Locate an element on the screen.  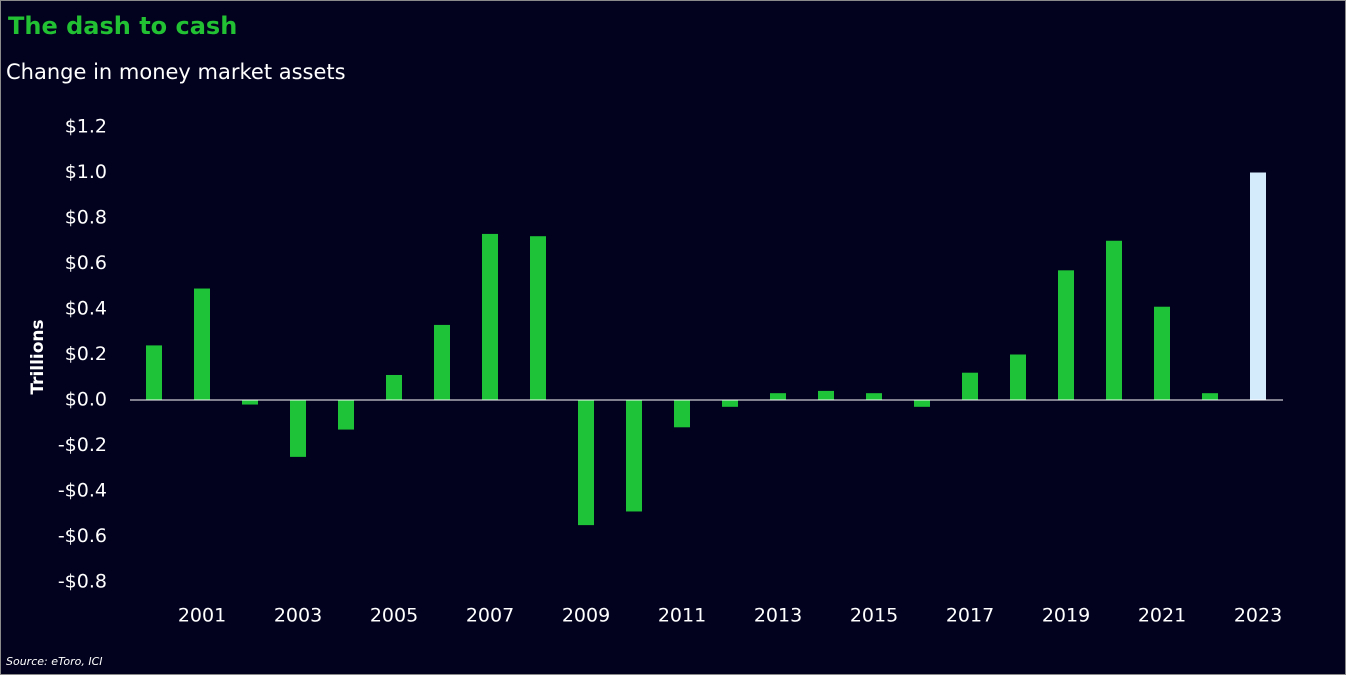
x-tick-label: 2017 is located at coordinates (970, 616).